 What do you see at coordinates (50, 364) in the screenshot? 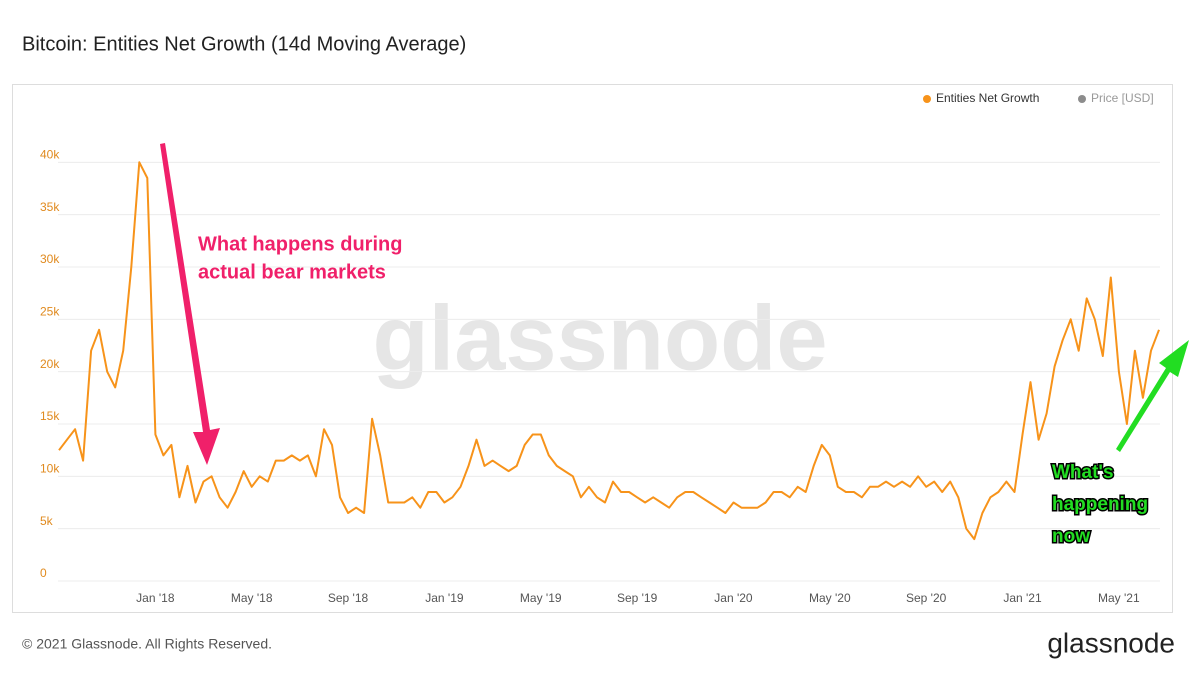
I see `y-tick-label: 20k` at bounding box center [50, 364].